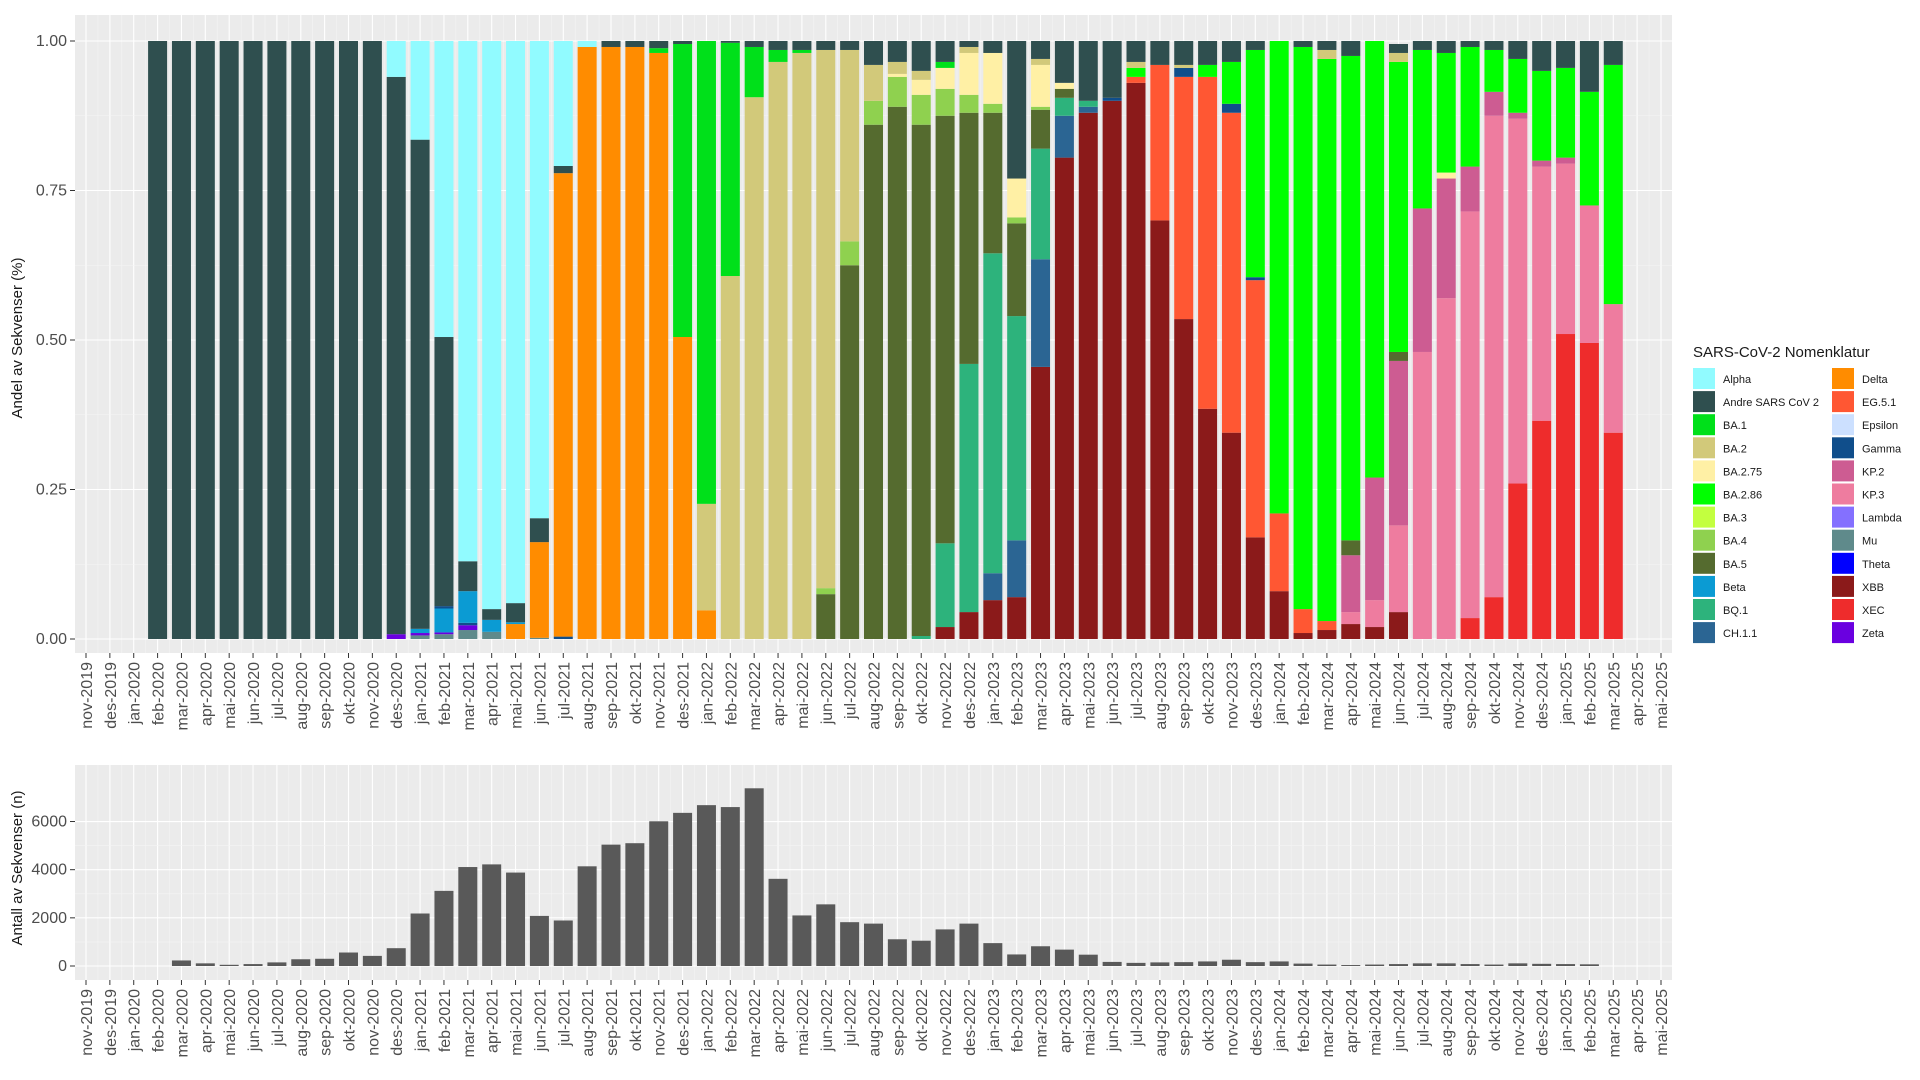 The image size is (1920, 1080). I want to click on top-x-tick-label: mar-2020, so click(182, 696).